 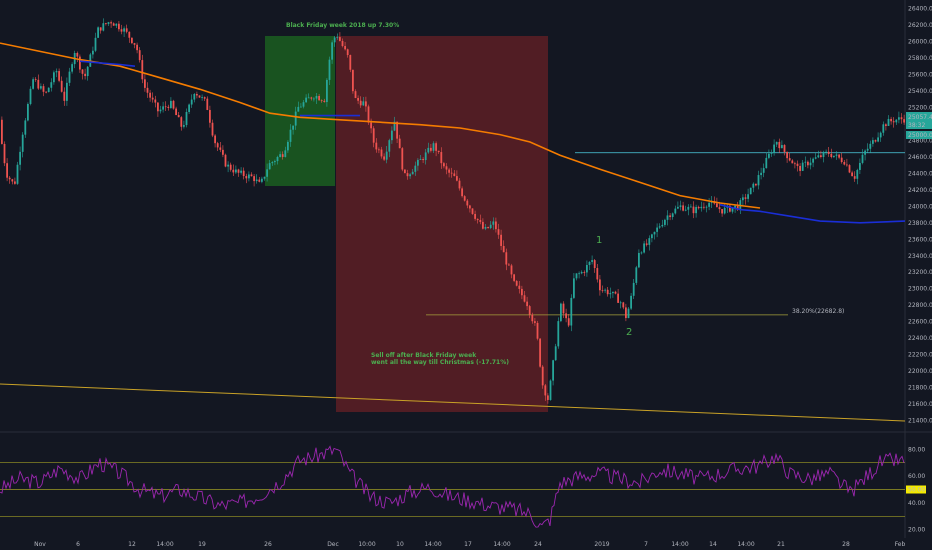 I want to click on y-tick-label: 25400.0, so click(x=920, y=91).